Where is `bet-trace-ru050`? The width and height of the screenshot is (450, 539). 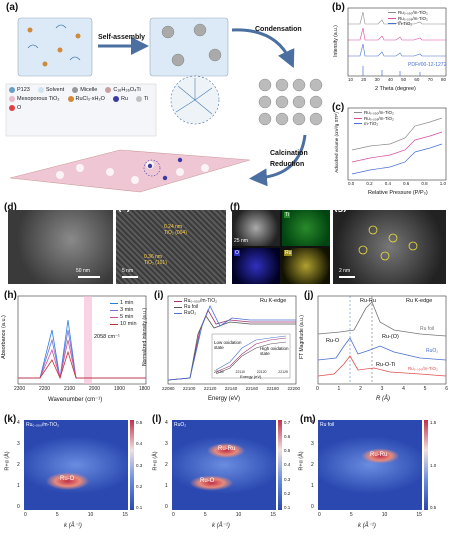 bet-trace-ru050 is located at coordinates (397, 134).